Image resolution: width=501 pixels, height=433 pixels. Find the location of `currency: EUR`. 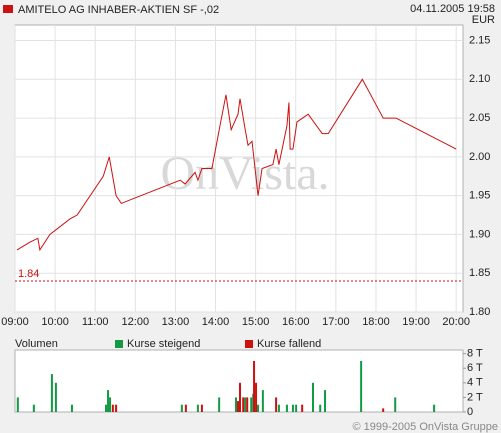

currency: EUR is located at coordinates (483, 20).